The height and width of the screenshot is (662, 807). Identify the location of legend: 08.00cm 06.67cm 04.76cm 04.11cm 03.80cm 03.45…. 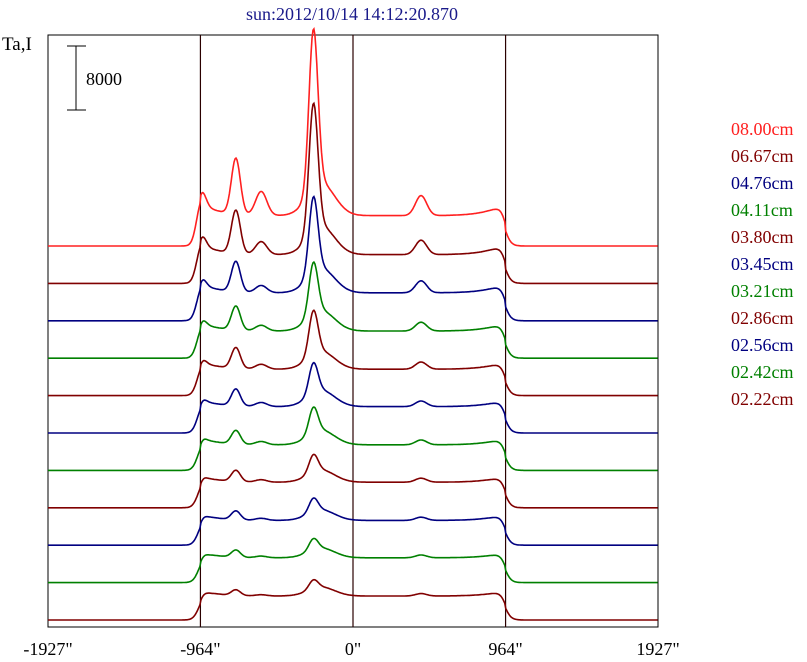
(762, 264).